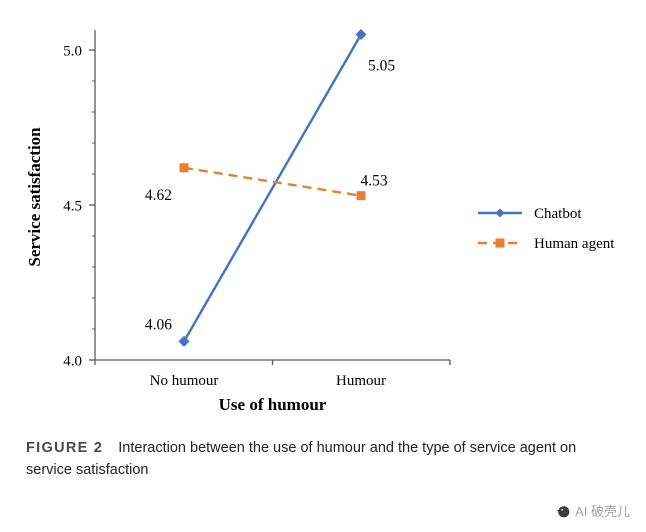 This screenshot has height=532, width=646. What do you see at coordinates (72, 52) in the screenshot?
I see `y-tick-label: 5.0` at bounding box center [72, 52].